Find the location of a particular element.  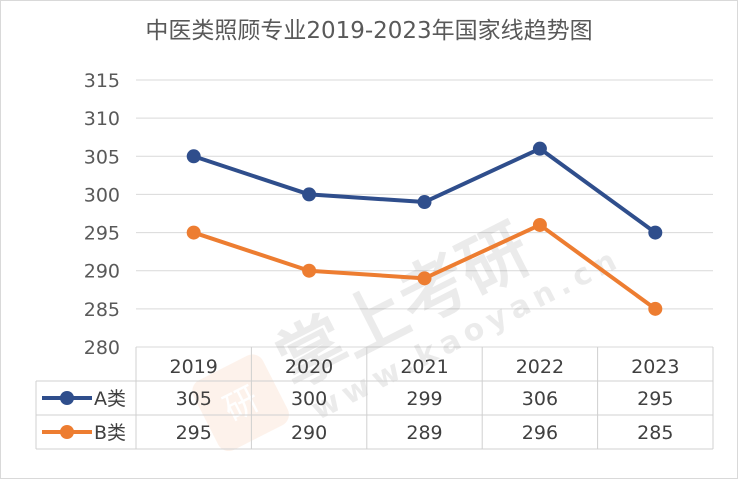

data-table-cell: 299 is located at coordinates (424, 399).